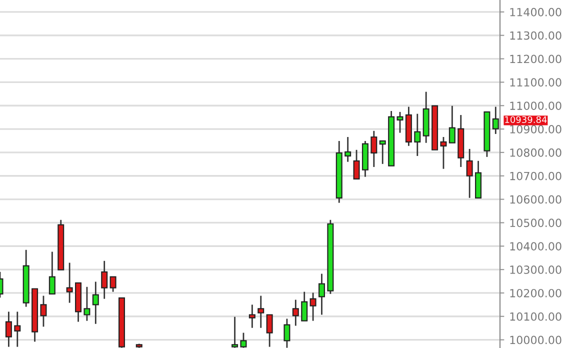 The image size is (574, 348). I want to click on y-tick-label: 10000.00, so click(536, 340).